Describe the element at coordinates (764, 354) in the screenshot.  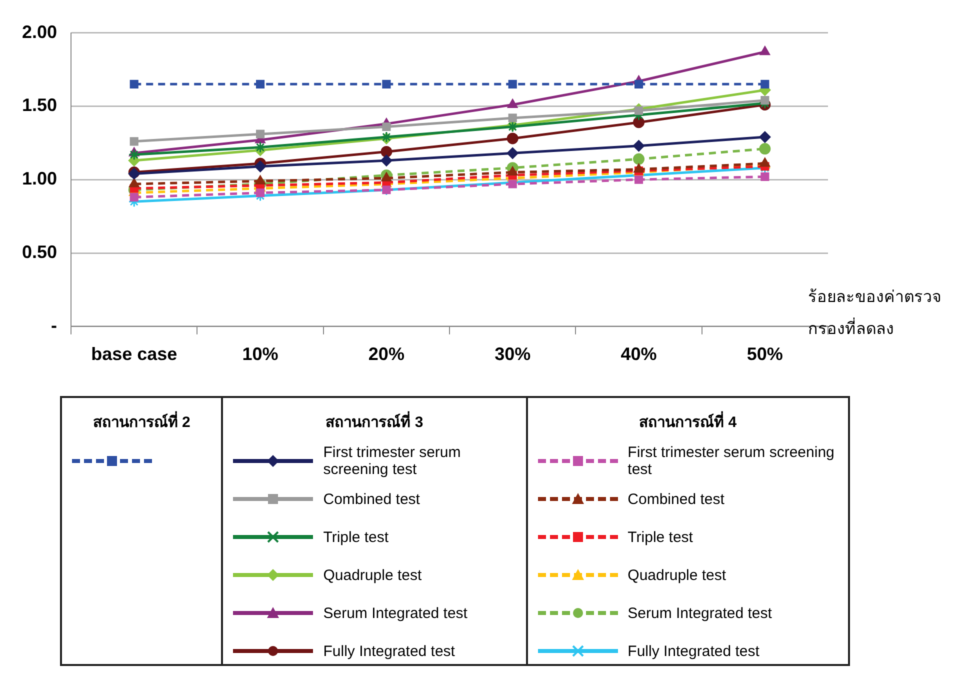
I see `x-tick-label: 50%` at that location.